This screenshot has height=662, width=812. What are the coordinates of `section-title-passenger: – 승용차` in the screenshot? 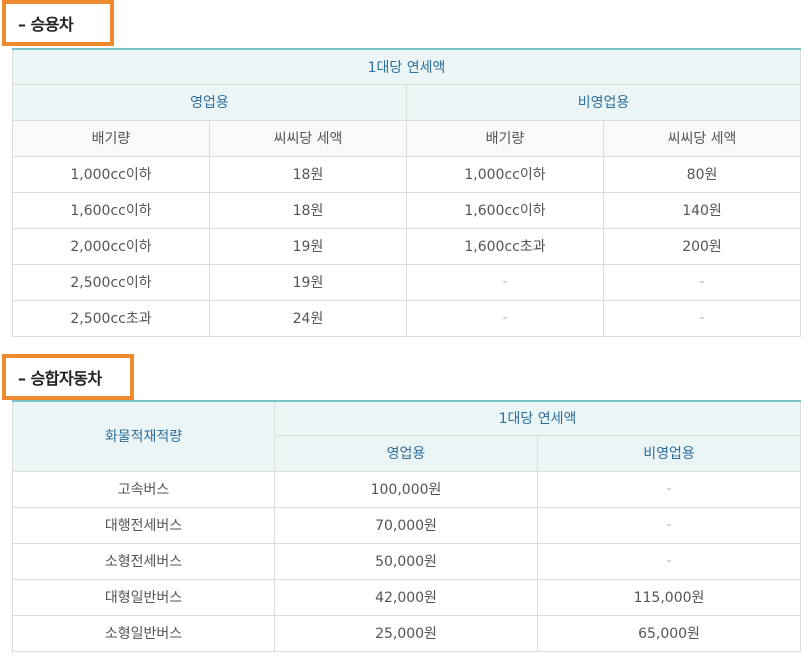 It's located at (58, 23).